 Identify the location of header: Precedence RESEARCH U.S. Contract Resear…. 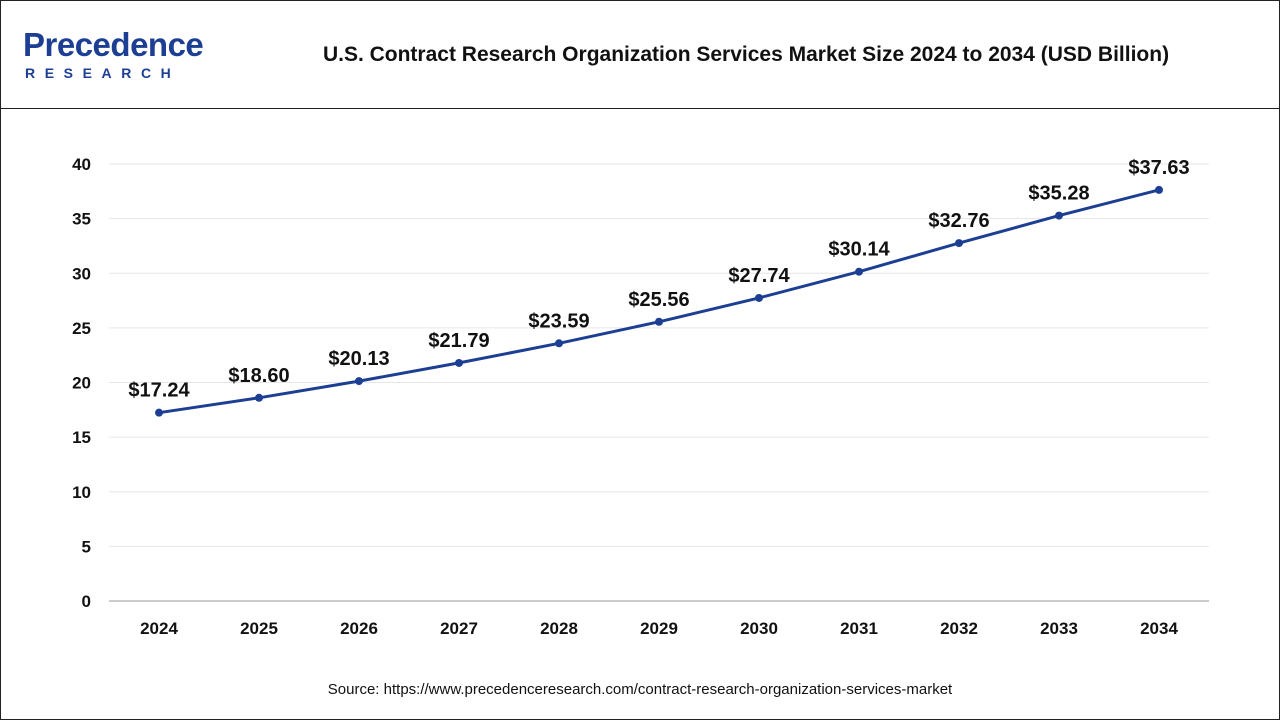
(640, 55).